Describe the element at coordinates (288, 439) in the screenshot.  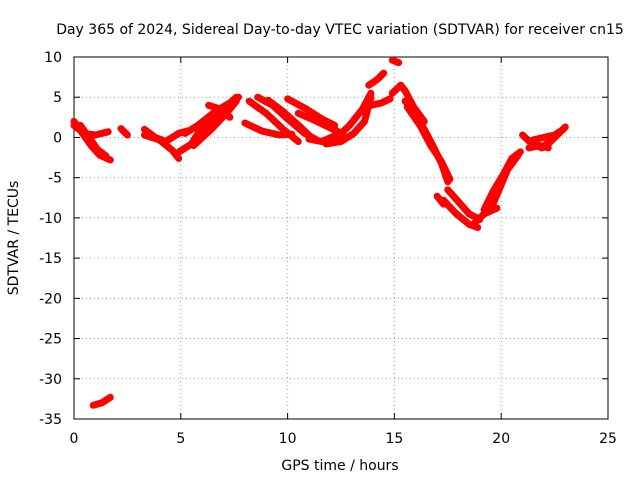
I see `x-tick-label: 10` at that location.